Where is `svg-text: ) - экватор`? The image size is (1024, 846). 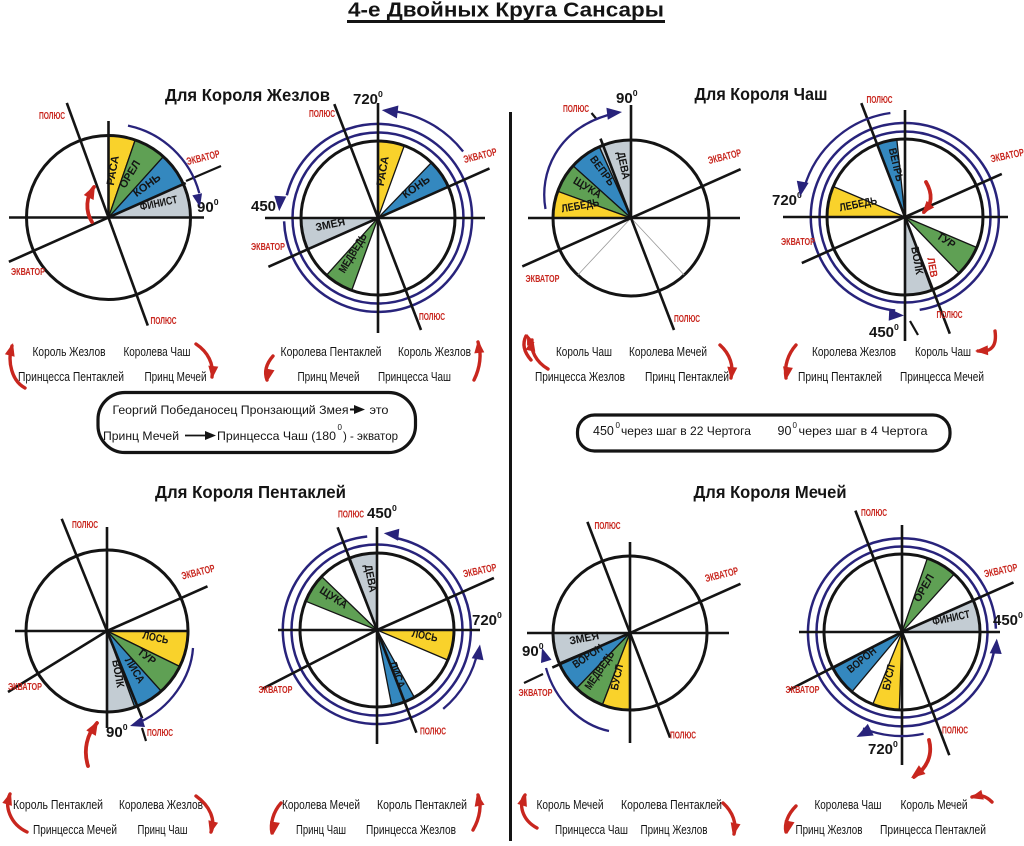
svg-text: ) - экватор is located at coordinates (370, 436).